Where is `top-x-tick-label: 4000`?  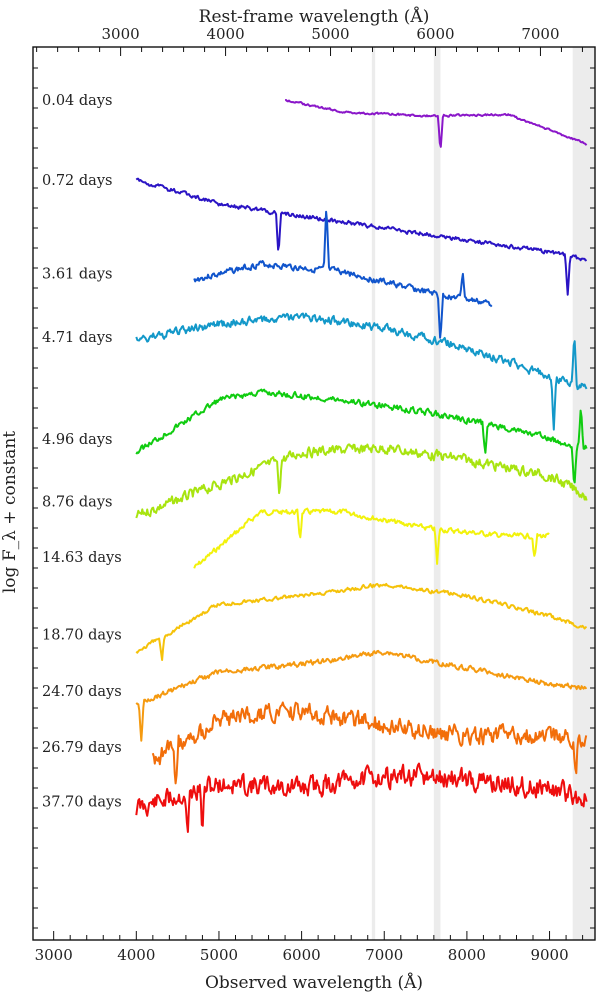 top-x-tick-label: 4000 is located at coordinates (225, 34).